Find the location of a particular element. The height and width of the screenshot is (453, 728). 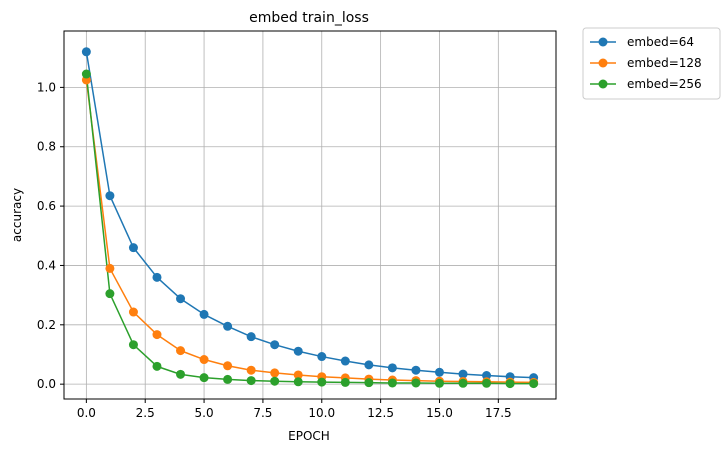

x-tick-label-2: 5.0 is located at coordinates (204, 413).